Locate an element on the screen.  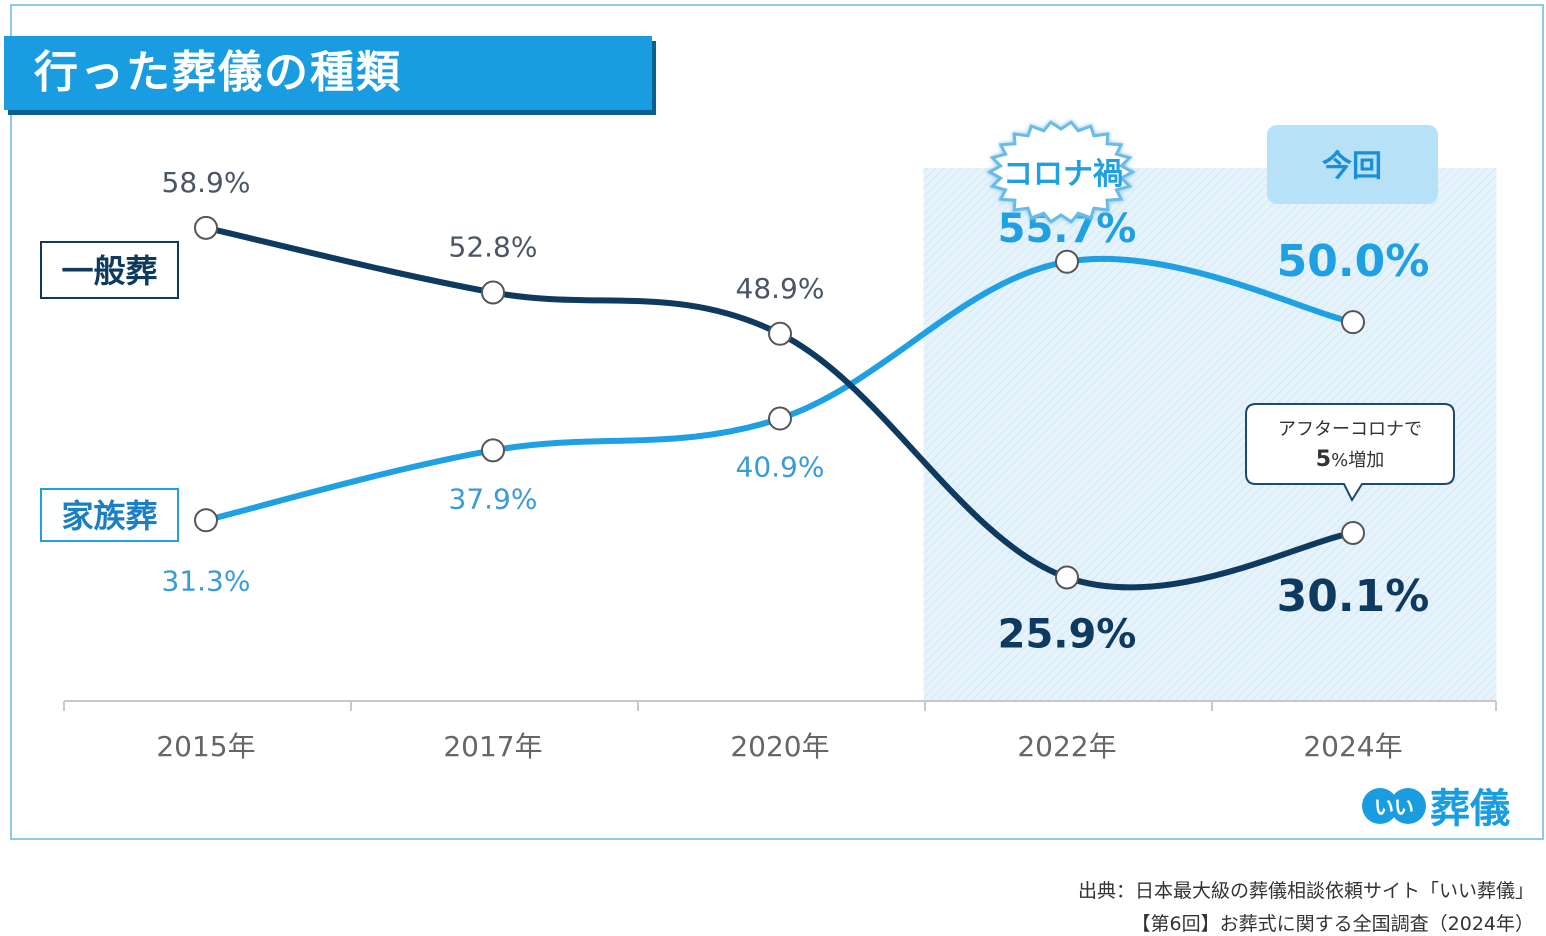
legend-label-family: 家族葬 is located at coordinates (109, 516).